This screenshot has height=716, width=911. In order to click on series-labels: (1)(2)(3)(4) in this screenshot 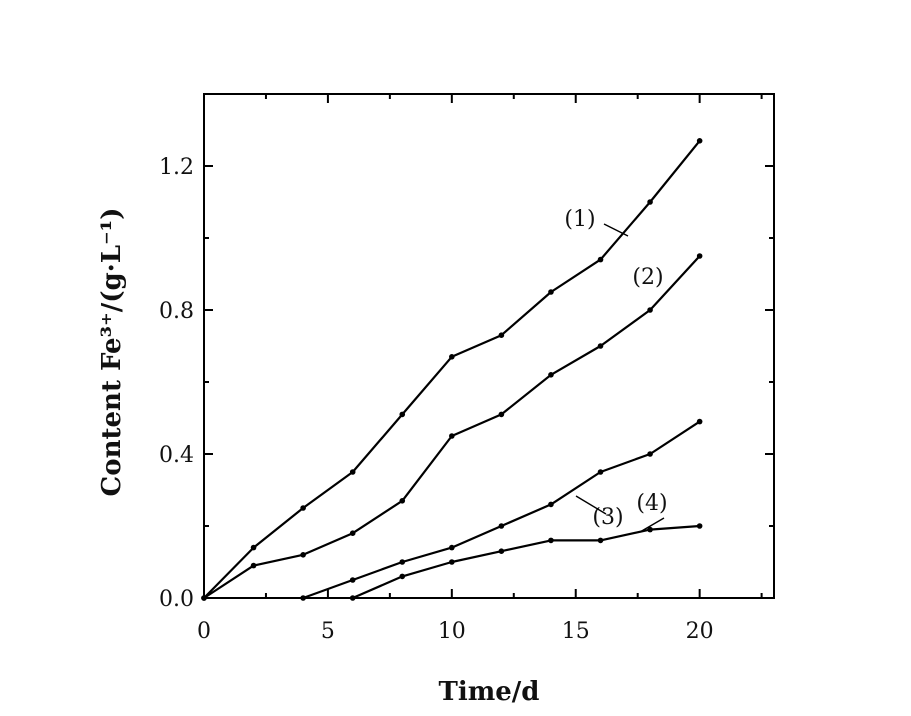, I will do `click(616, 370)`.